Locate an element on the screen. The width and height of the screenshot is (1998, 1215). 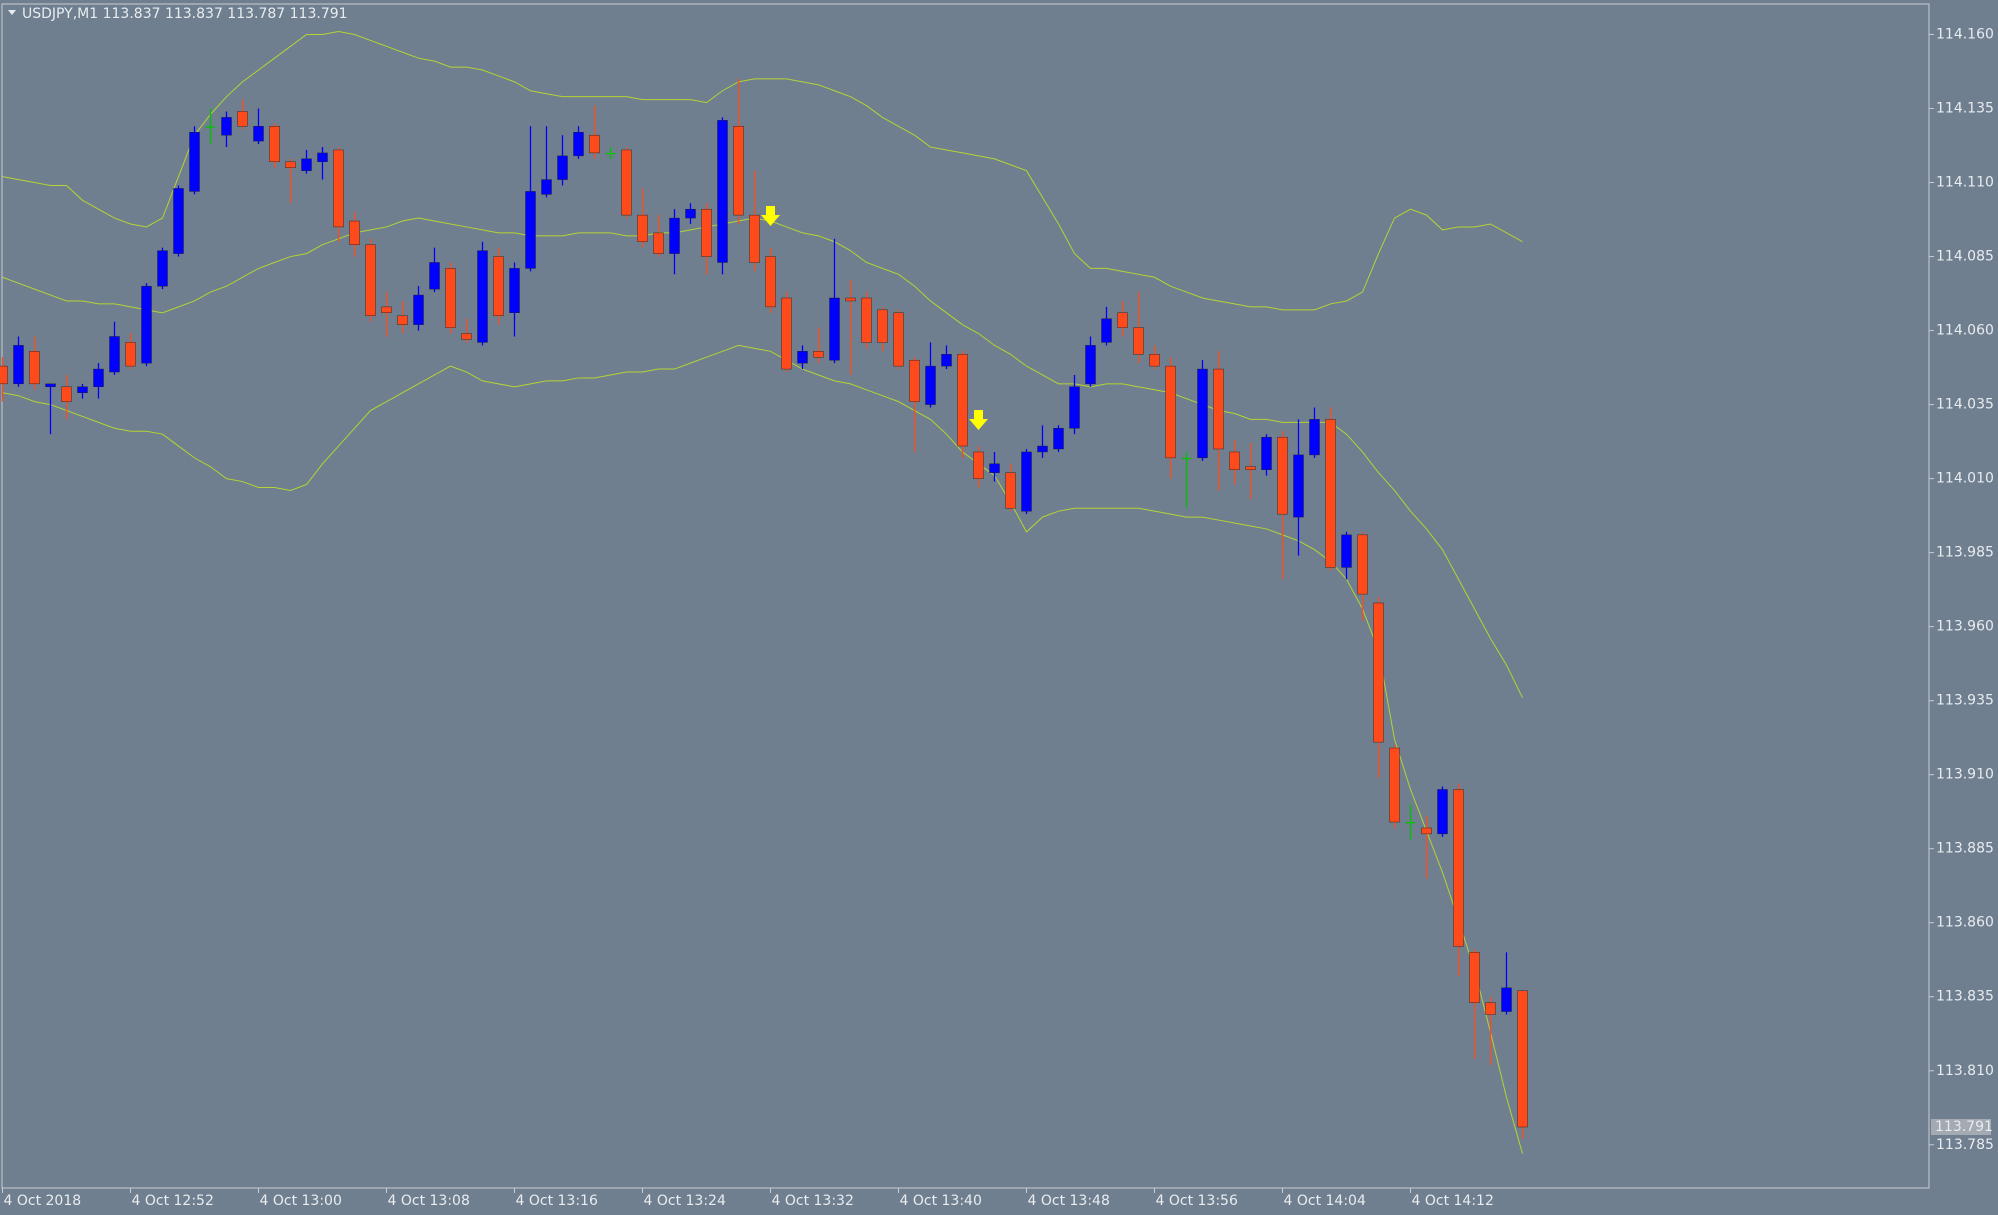
y-tick-label: 114.035 is located at coordinates (1965, 405).